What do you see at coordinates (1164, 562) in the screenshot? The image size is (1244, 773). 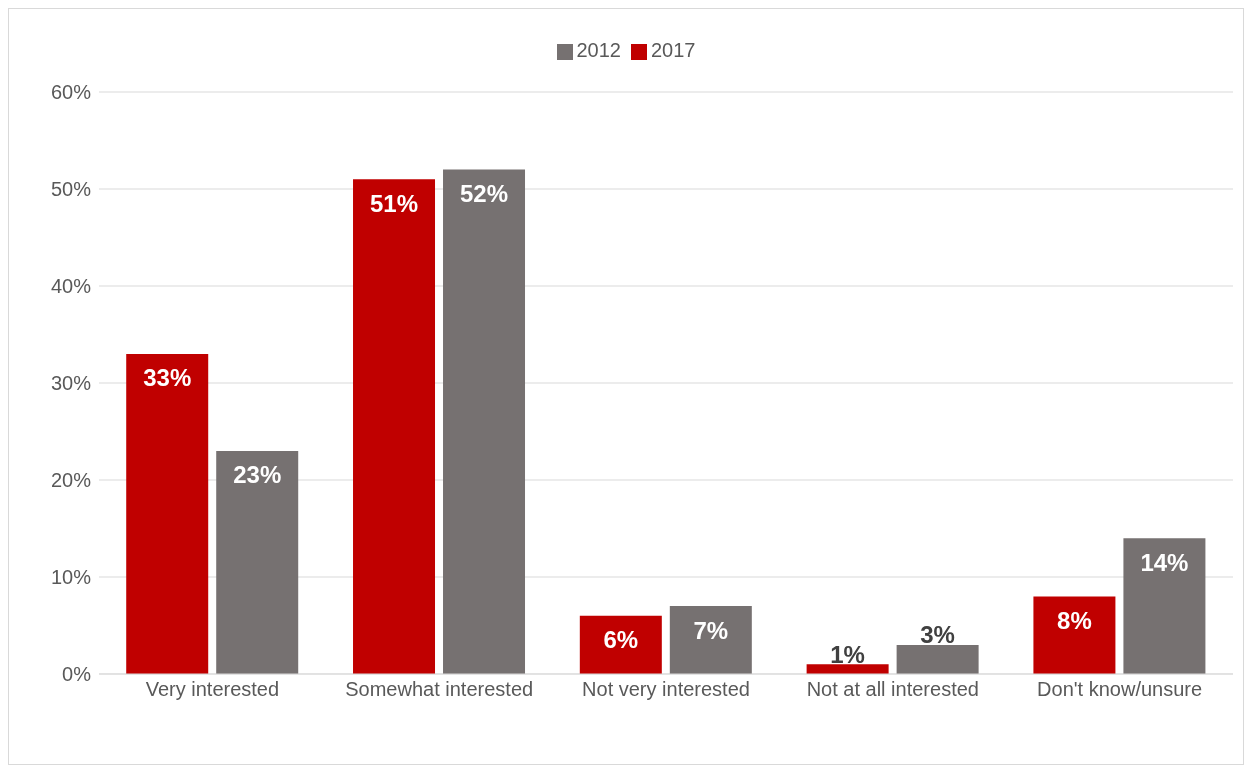 I see `data-label: 14%` at bounding box center [1164, 562].